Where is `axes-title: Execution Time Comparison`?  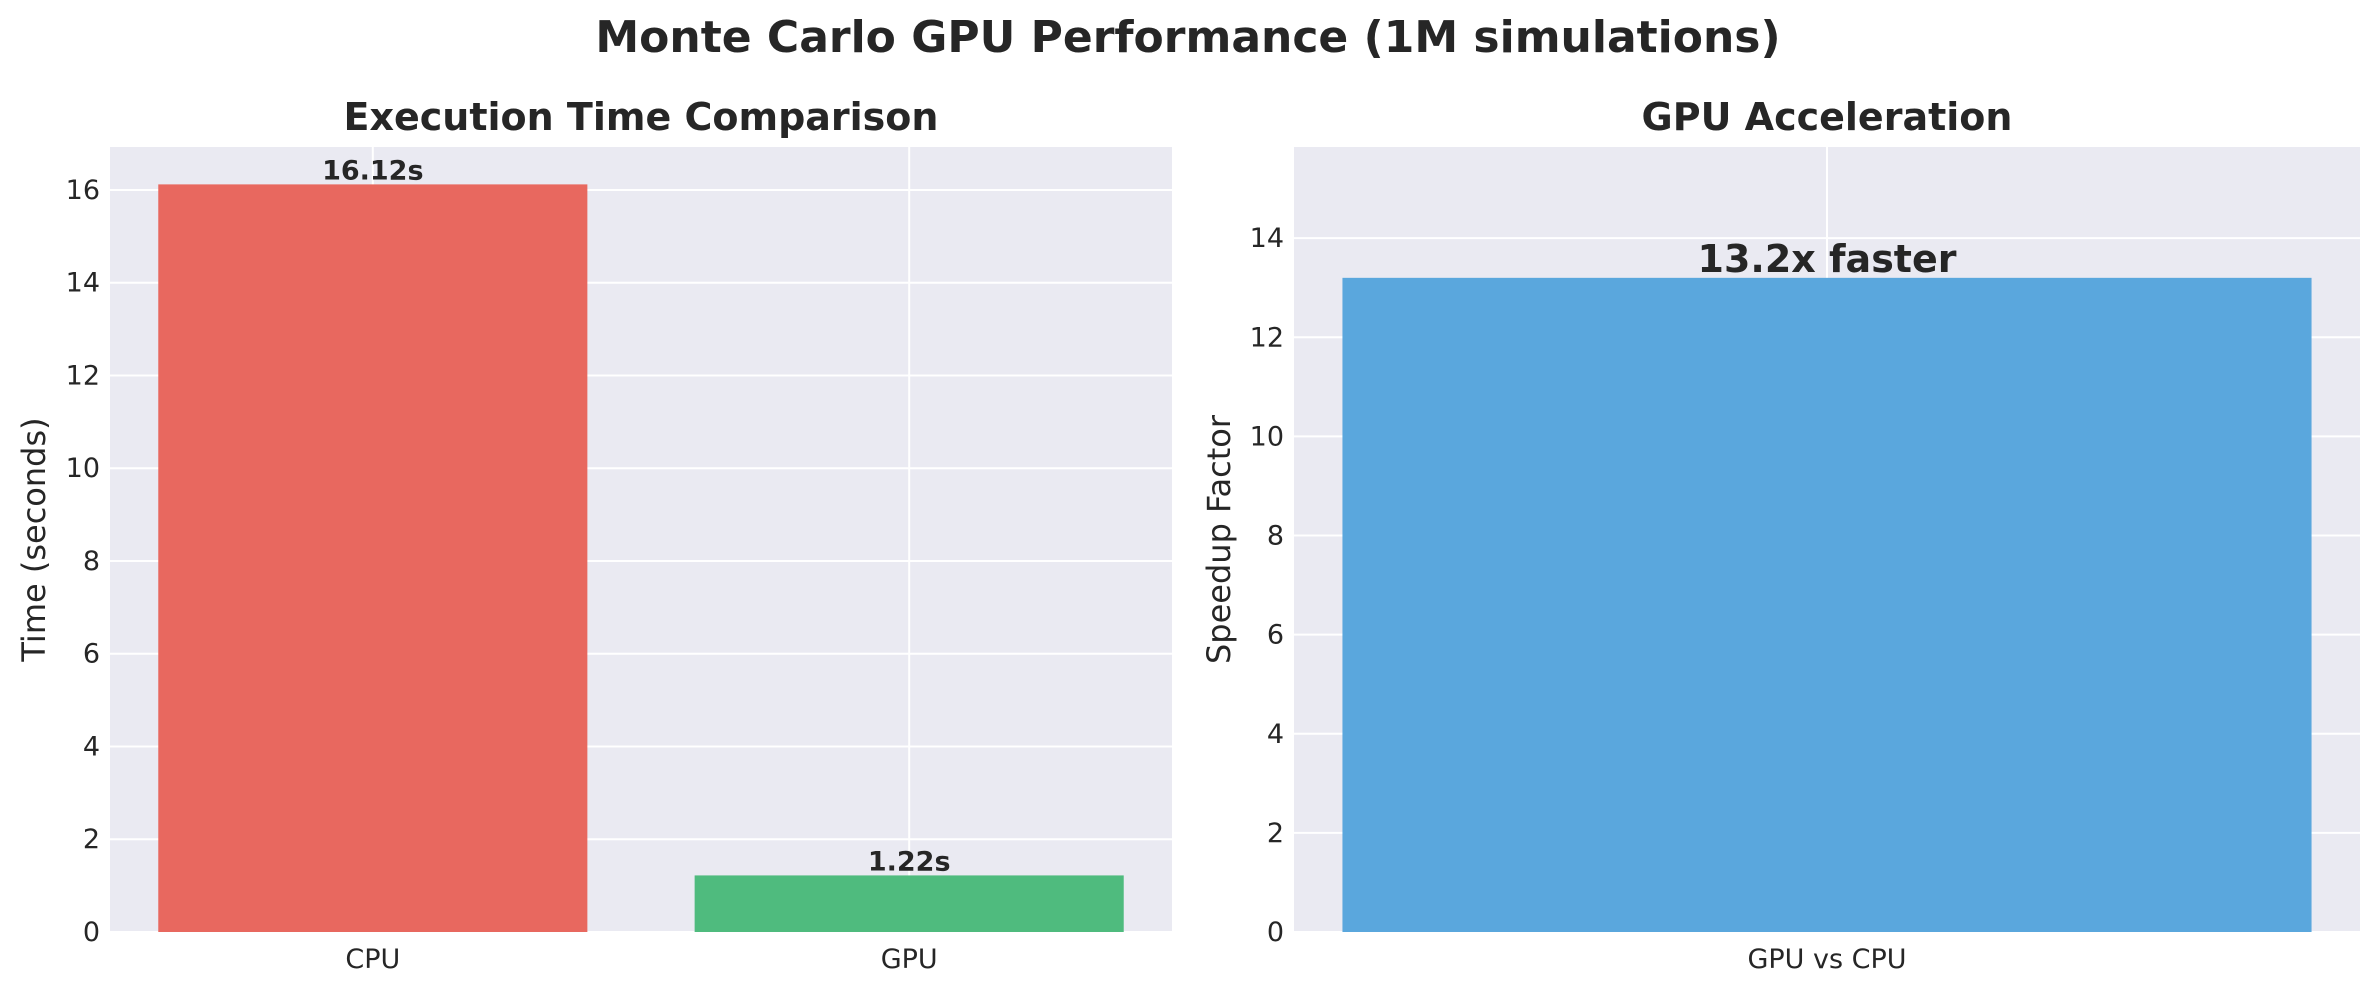
axes-title: Execution Time Comparison is located at coordinates (641, 117).